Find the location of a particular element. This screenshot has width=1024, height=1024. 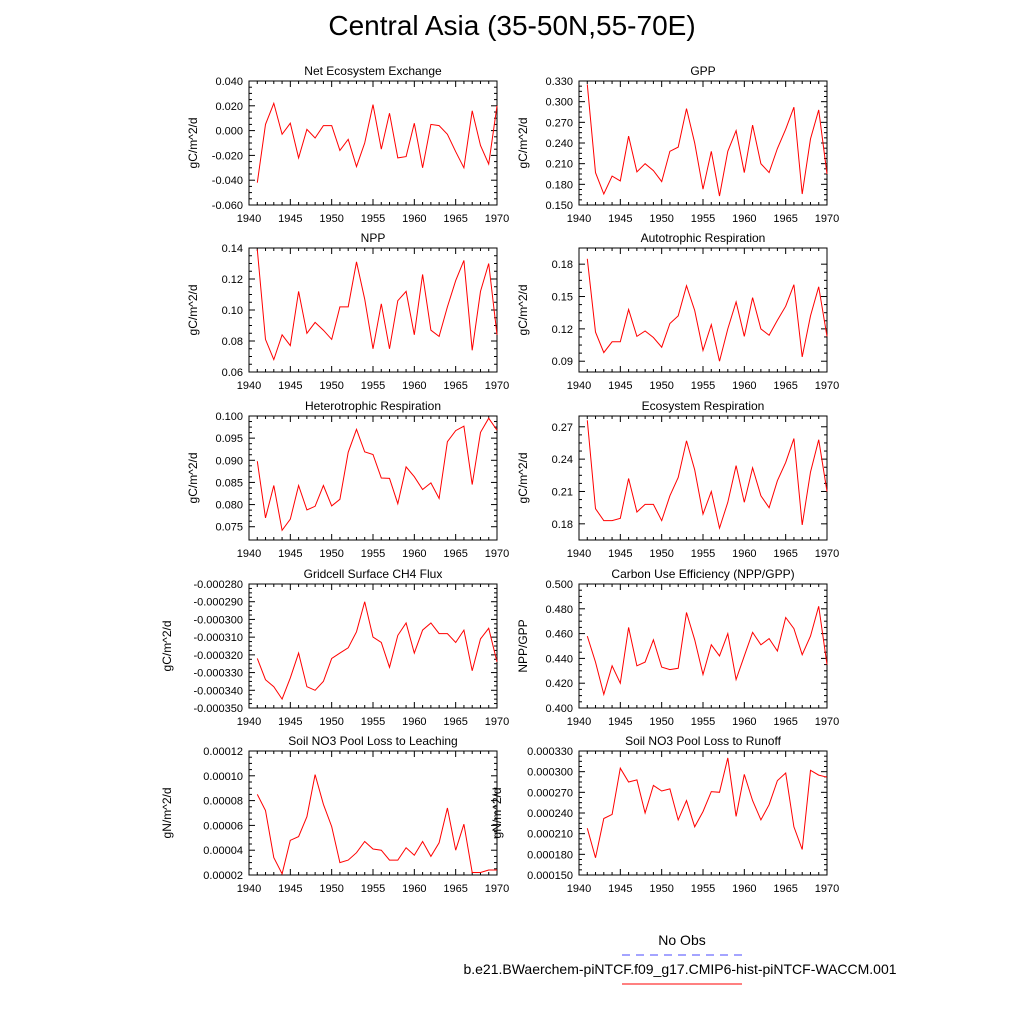

panel-7-gridcell-surface-ch4-flux-ytick-label: -0.000350 is located at coordinates (218, 709).